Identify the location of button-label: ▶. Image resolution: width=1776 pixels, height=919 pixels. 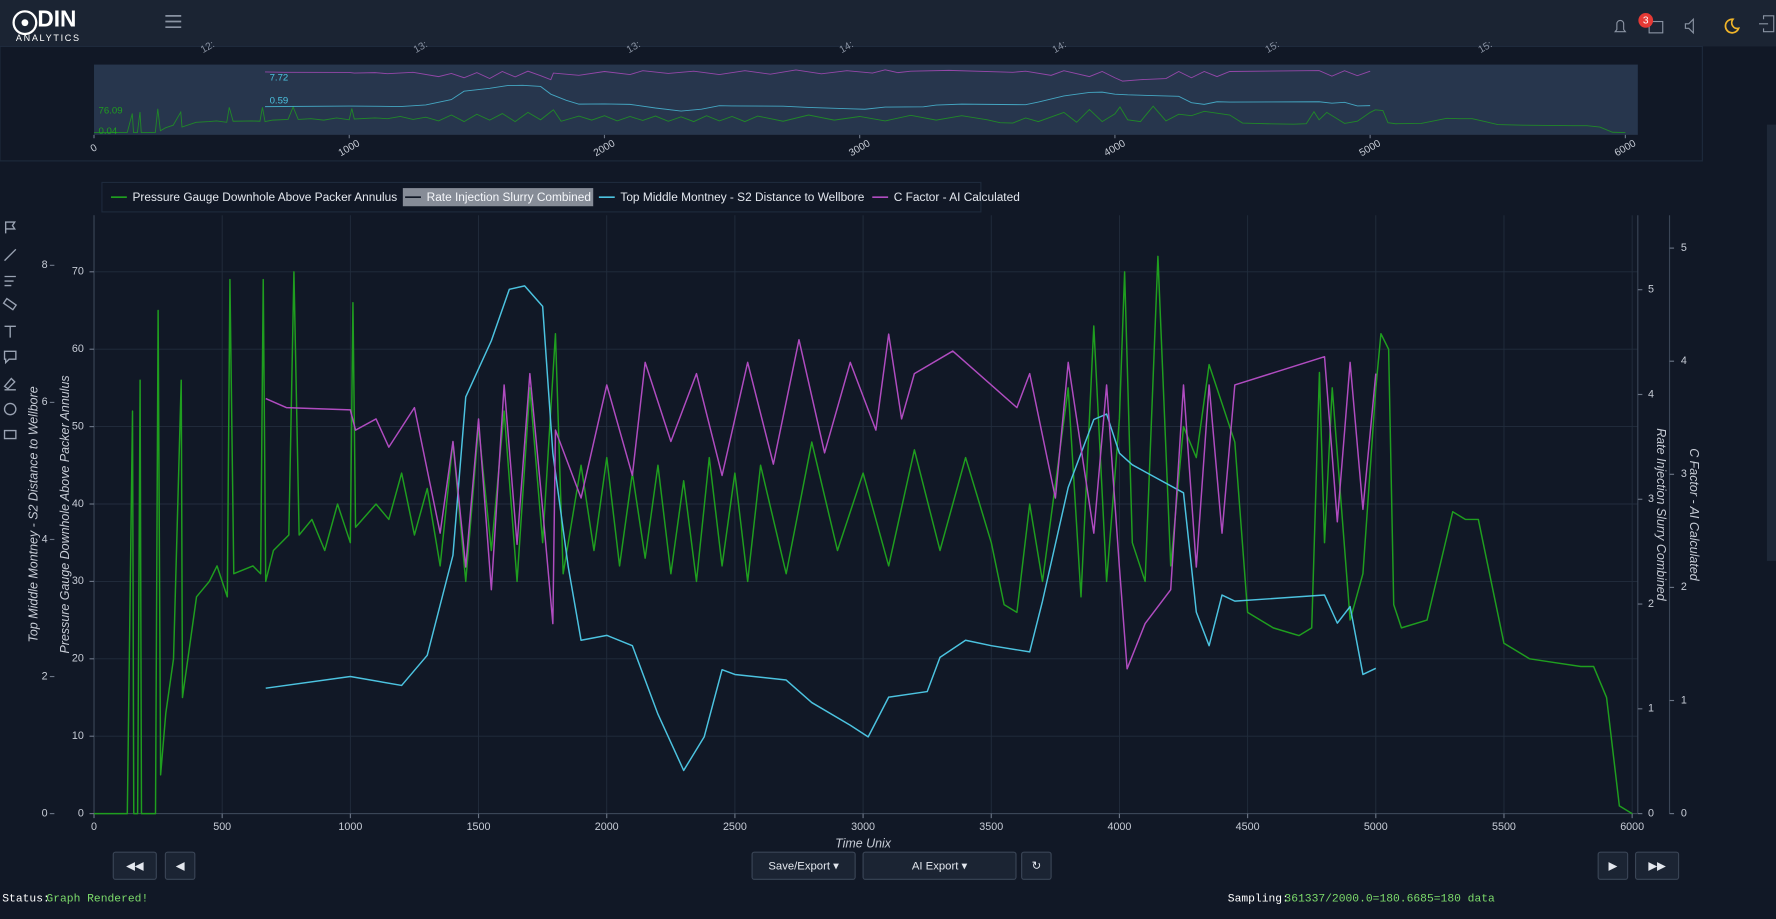
(1613, 866).